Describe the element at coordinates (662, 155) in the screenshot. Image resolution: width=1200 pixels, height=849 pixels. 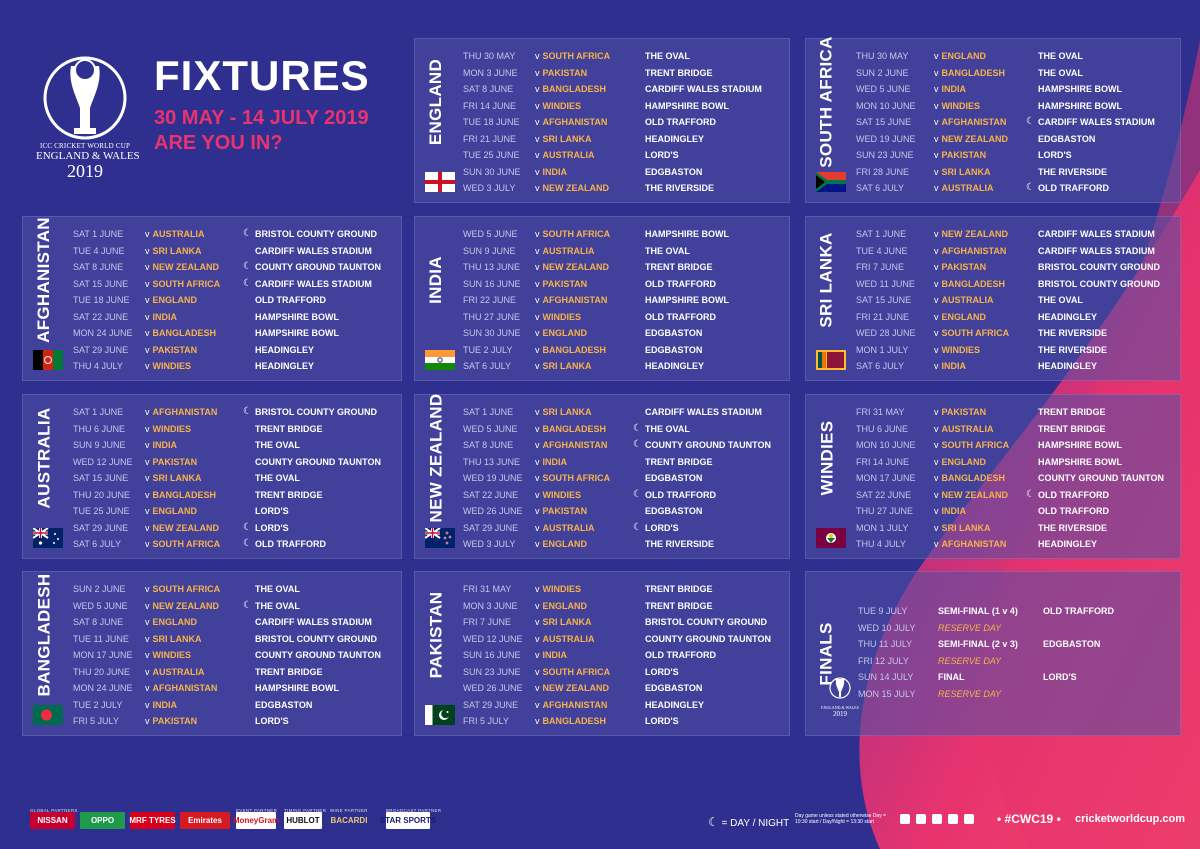
I see `fixture-venue: LORD'S` at that location.